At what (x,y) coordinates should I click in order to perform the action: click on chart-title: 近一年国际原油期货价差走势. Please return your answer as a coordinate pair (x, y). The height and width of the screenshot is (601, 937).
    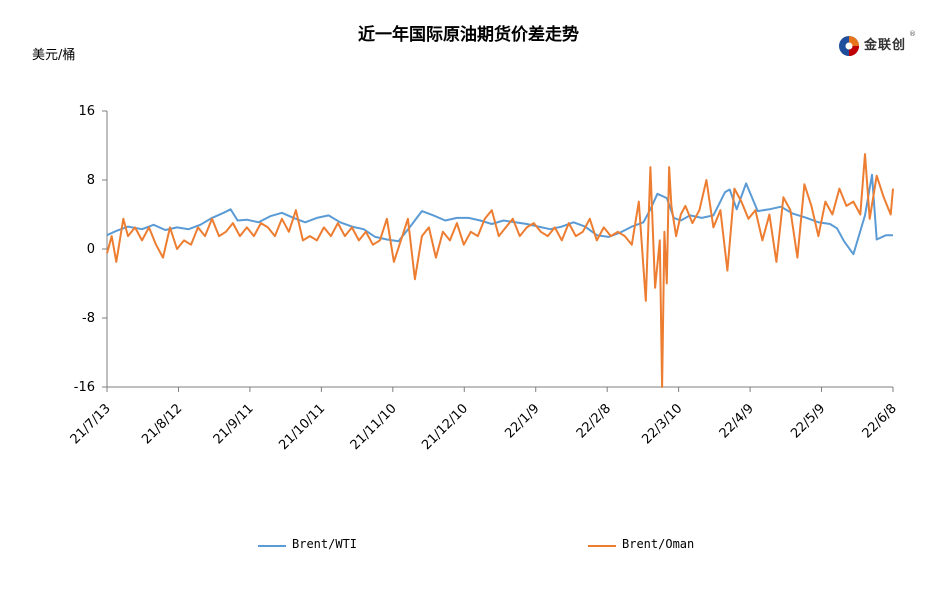
    Looking at the image, I should click on (468, 35).